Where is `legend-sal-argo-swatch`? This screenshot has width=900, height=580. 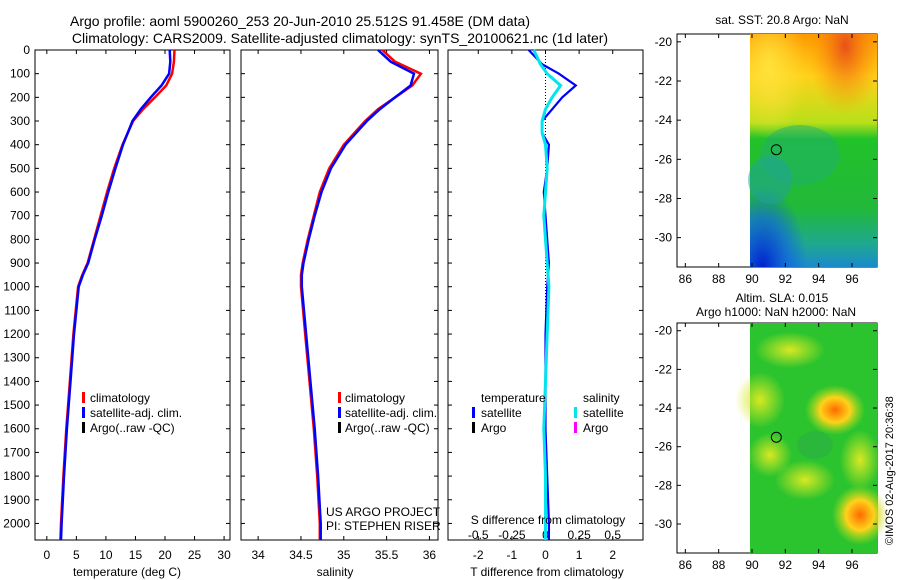 legend-sal-argo-swatch is located at coordinates (575, 427).